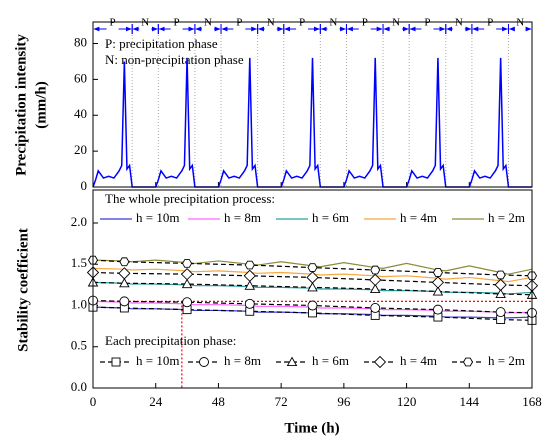 This screenshot has width=550, height=442. What do you see at coordinates (470, 401) in the screenshot?
I see `x-tick-label: 144` at bounding box center [470, 401].